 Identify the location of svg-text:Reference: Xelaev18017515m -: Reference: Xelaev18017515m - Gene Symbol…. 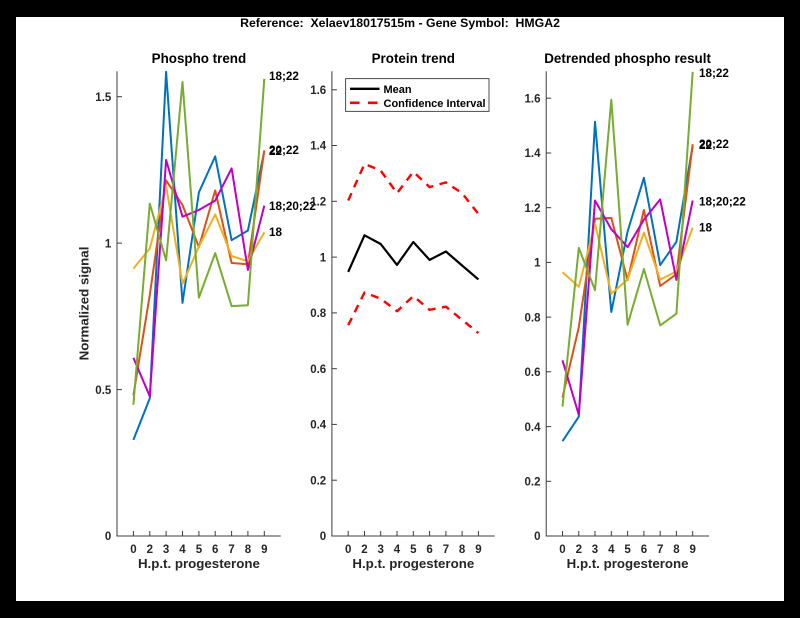
(400, 23).